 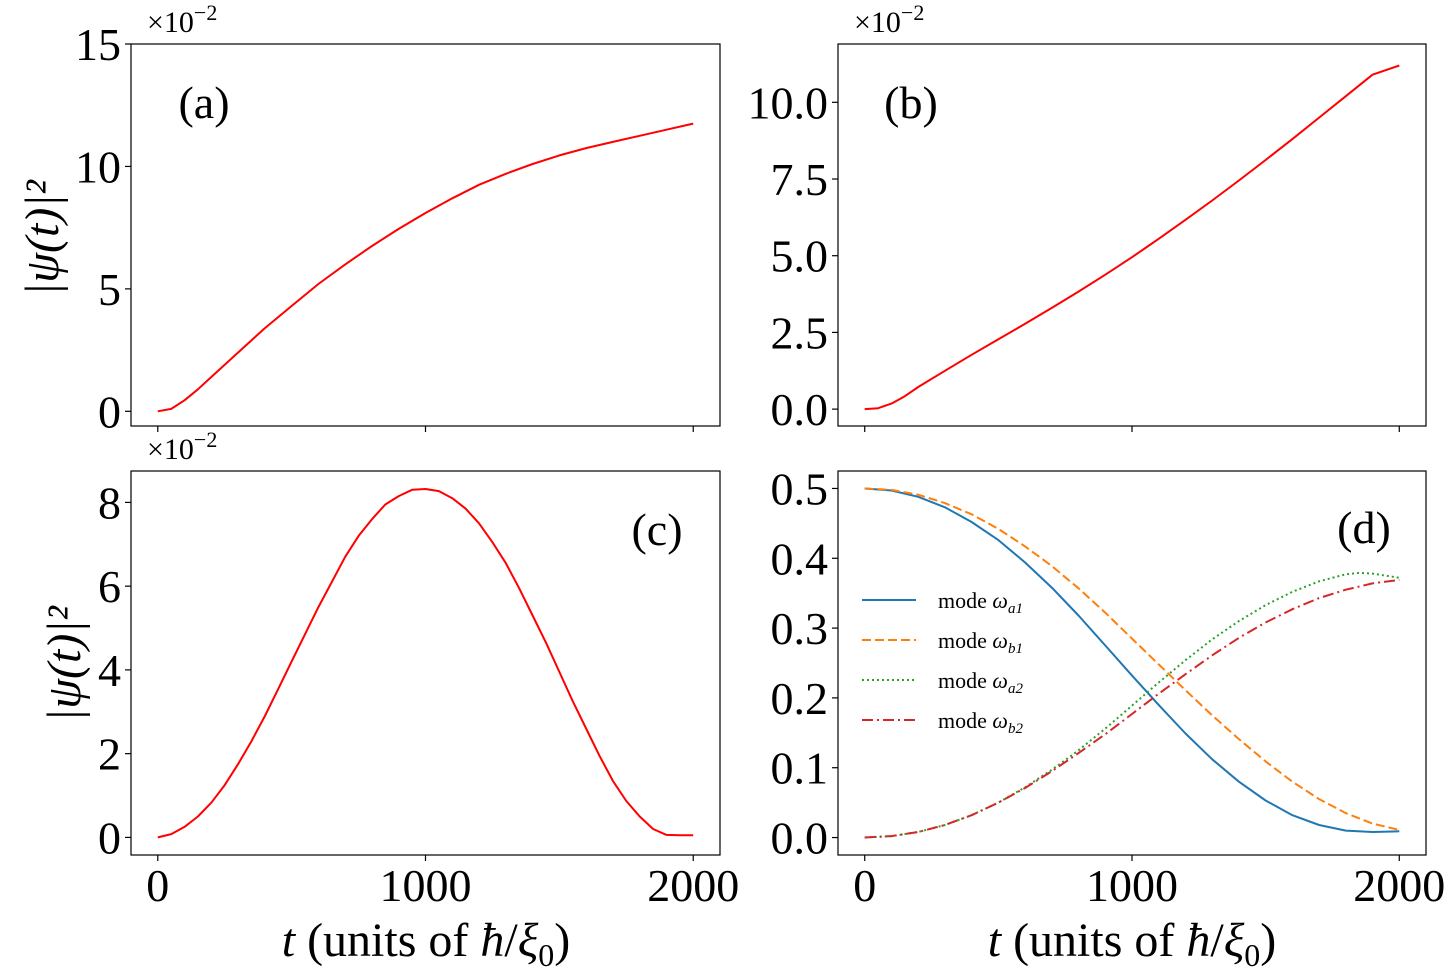 I want to click on legend-symbol-3: ω, so click(x=1000, y=720).